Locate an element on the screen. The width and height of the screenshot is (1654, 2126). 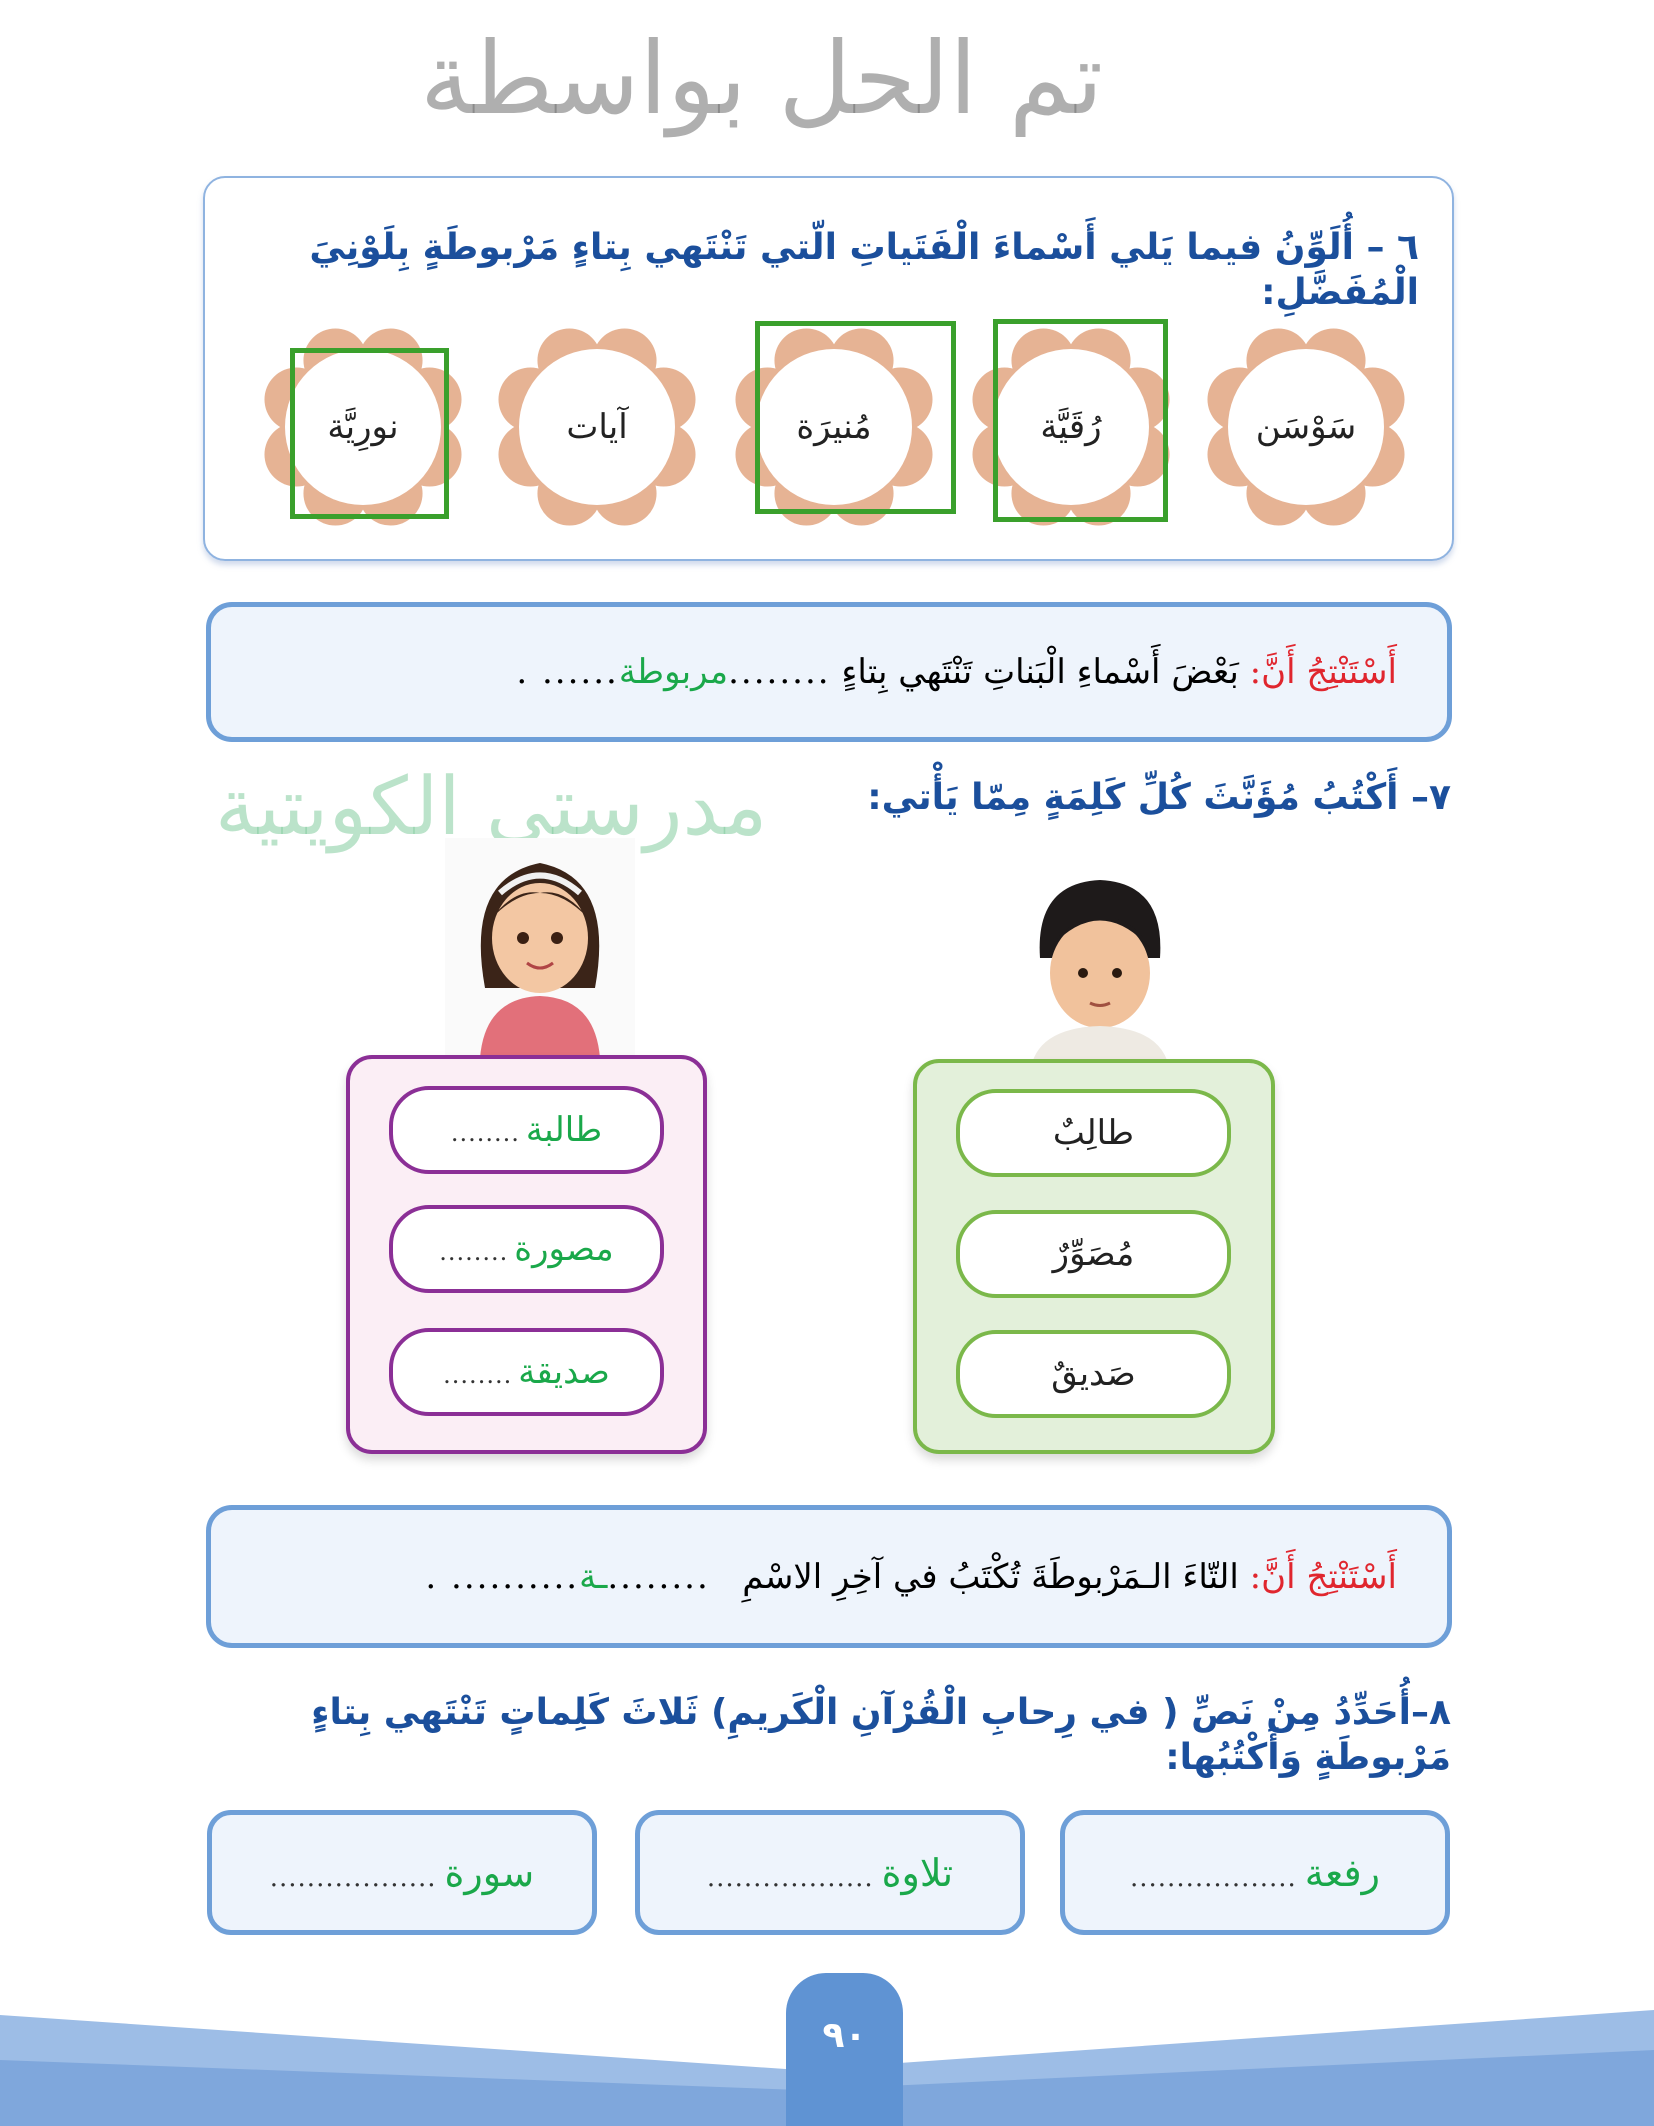
answer-text: صديقة is located at coordinates (564, 1372).